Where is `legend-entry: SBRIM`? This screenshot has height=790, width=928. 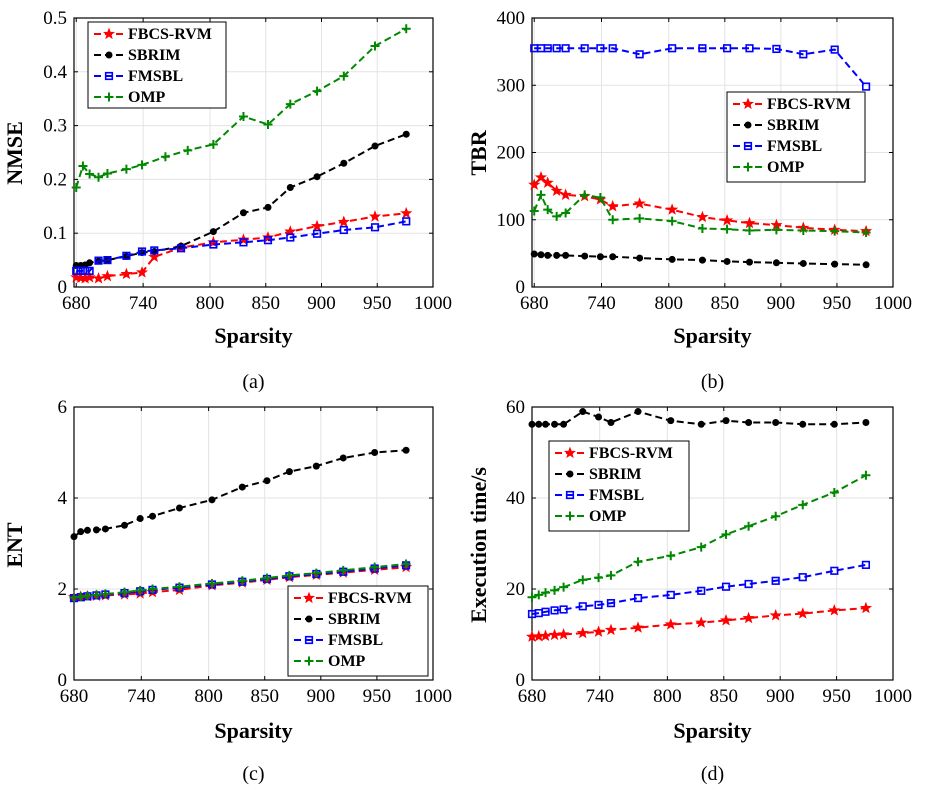 legend-entry: SBRIM is located at coordinates (354, 619).